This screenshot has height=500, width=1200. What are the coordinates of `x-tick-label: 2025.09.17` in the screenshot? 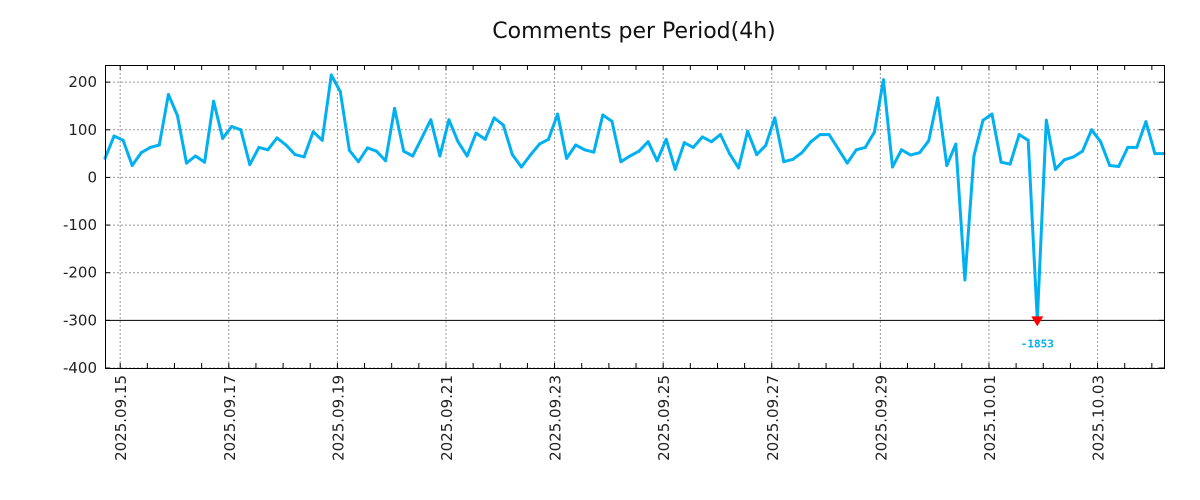 It's located at (230, 418).